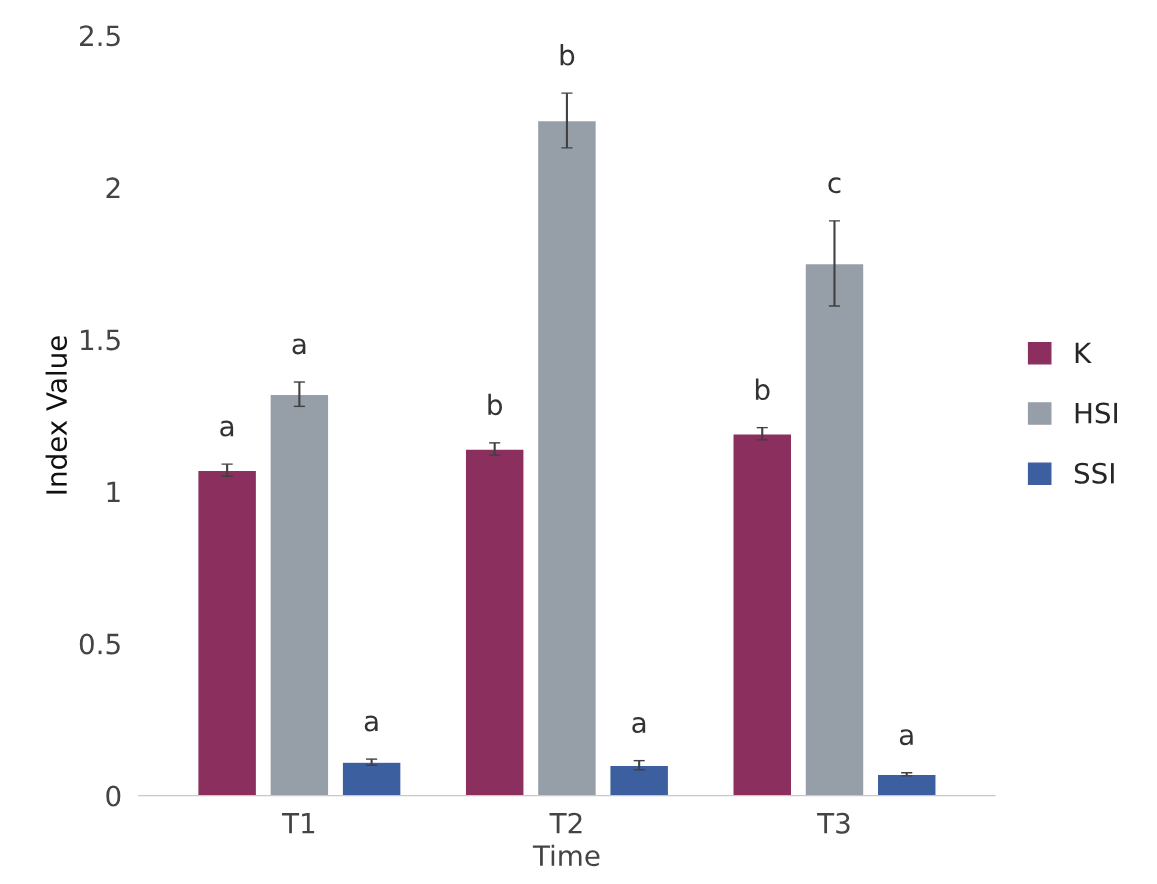 The image size is (1157, 884). Describe the element at coordinates (566, 855) in the screenshot. I see `x-axis-title: Time` at that location.